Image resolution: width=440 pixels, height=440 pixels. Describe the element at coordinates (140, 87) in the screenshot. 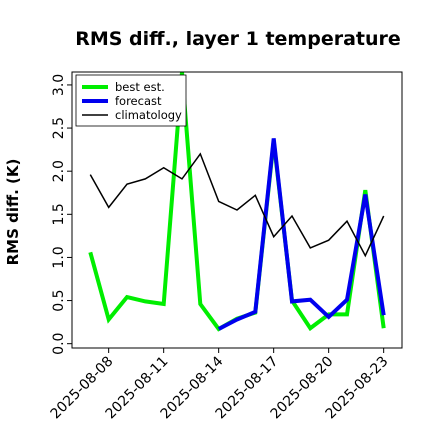

I see `legend-label-best-est: best est.` at that location.